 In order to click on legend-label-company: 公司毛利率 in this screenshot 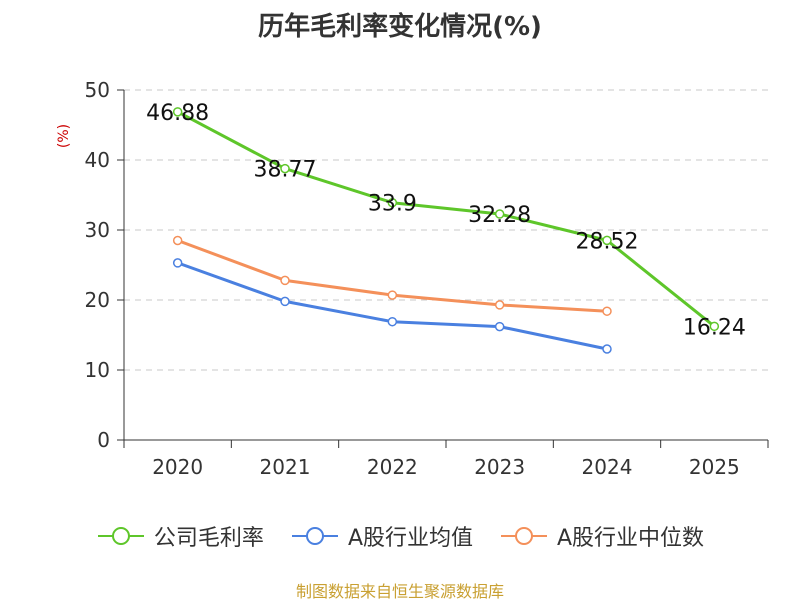, I will do `click(208, 538)`.